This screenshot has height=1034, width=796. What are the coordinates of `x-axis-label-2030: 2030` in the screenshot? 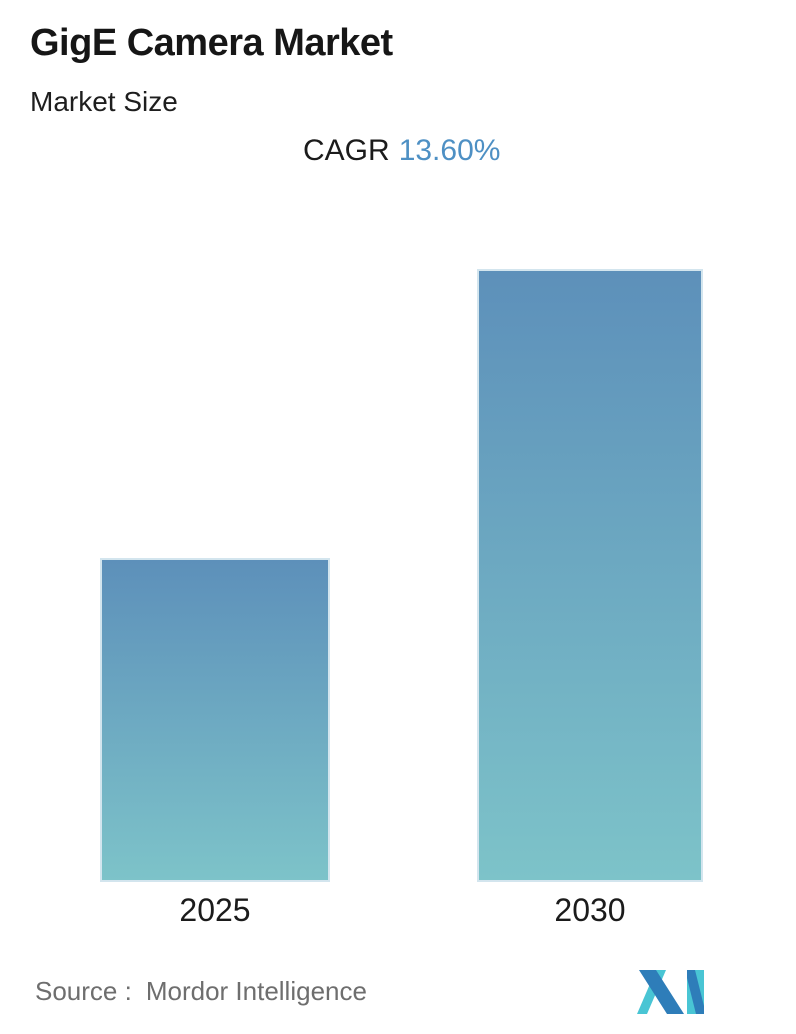 It's located at (590, 910).